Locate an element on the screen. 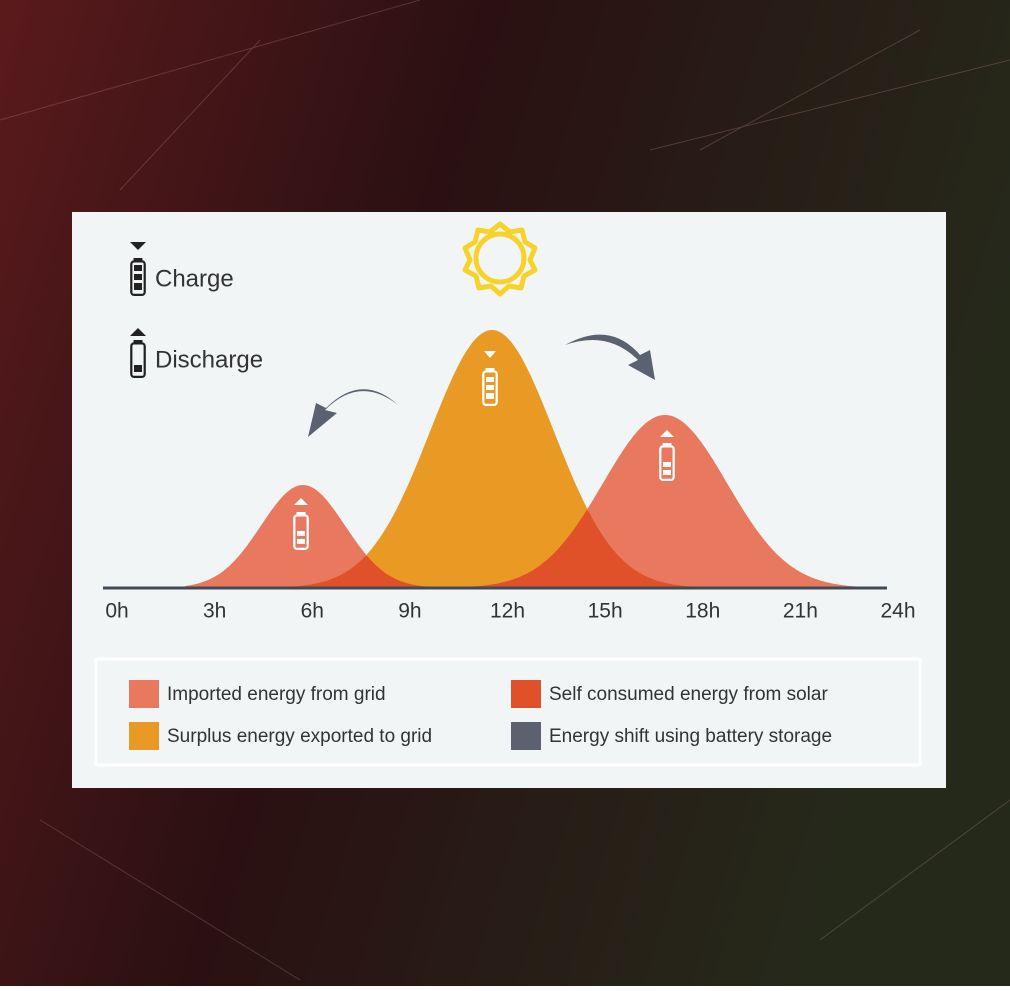 The width and height of the screenshot is (1010, 991). legend-box is located at coordinates (508, 712).